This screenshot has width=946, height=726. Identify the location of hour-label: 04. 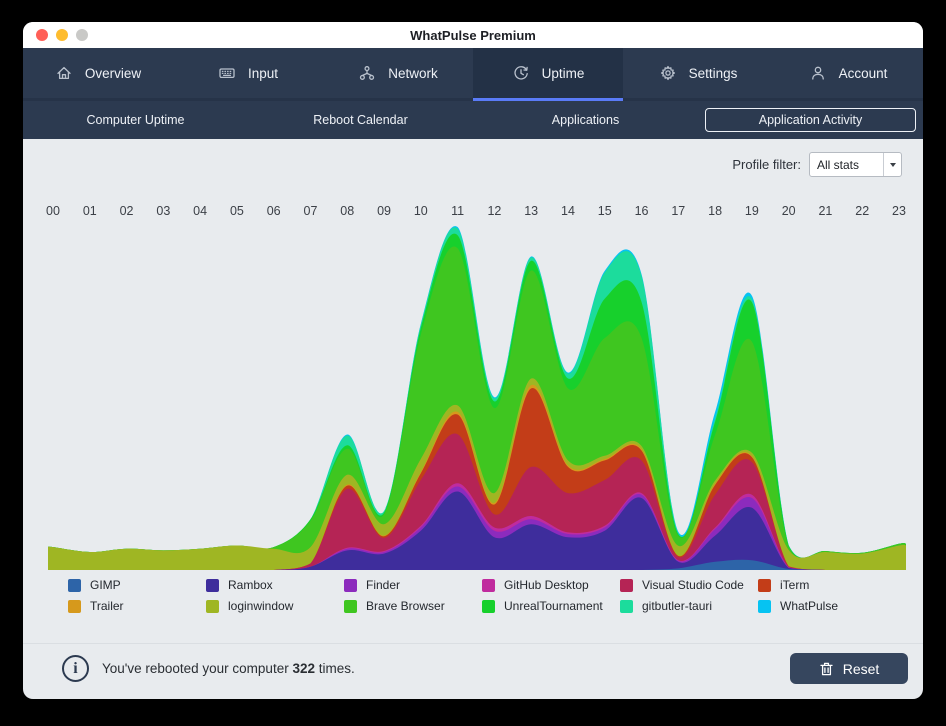
(200, 211).